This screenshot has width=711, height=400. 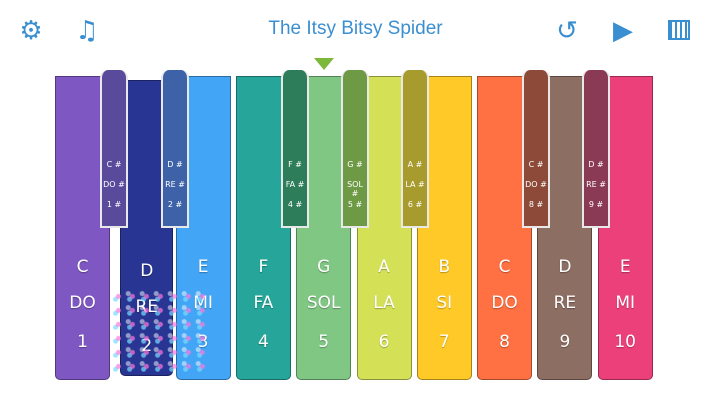 What do you see at coordinates (504, 342) in the screenshot?
I see `key-number-label: 8` at bounding box center [504, 342].